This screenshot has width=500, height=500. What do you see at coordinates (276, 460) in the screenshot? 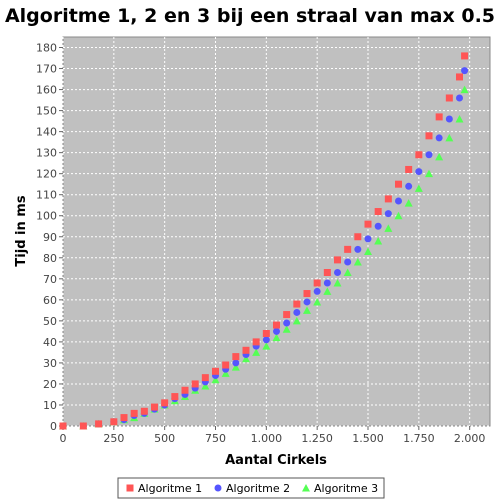
I see `x-axis-label: Aantal Cirkels` at bounding box center [276, 460].